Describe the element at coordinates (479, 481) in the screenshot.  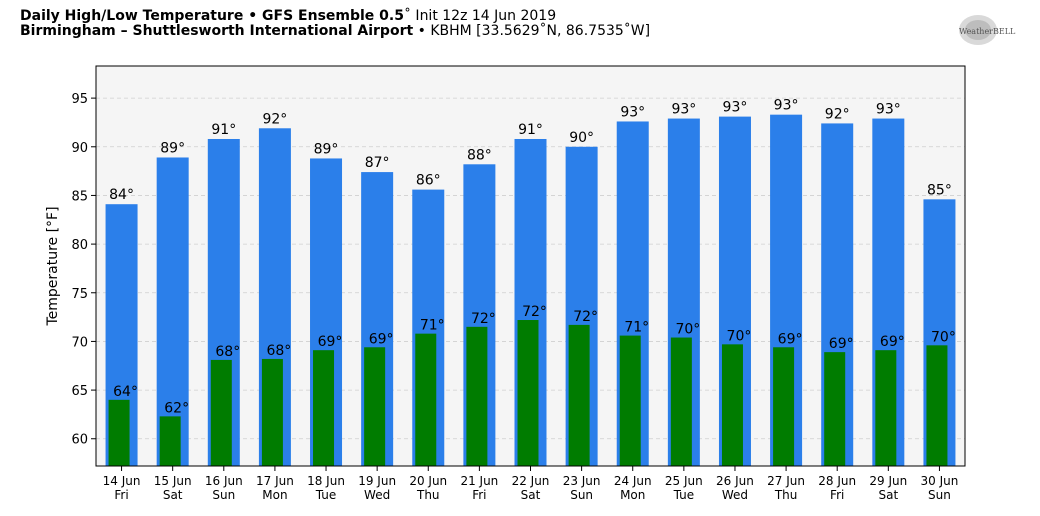
I see `x-tick-date: 21 Jun` at that location.